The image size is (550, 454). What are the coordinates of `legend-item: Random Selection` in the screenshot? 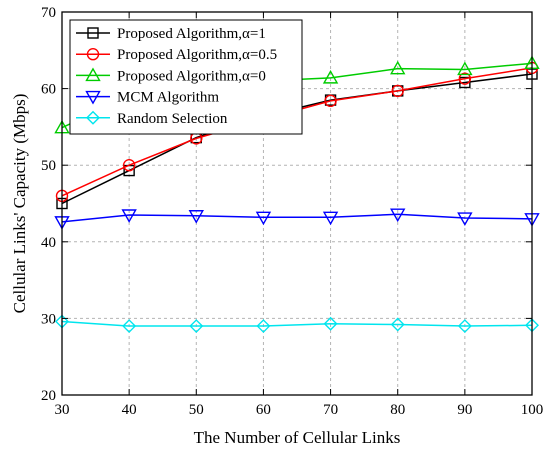 It's located at (152, 119).